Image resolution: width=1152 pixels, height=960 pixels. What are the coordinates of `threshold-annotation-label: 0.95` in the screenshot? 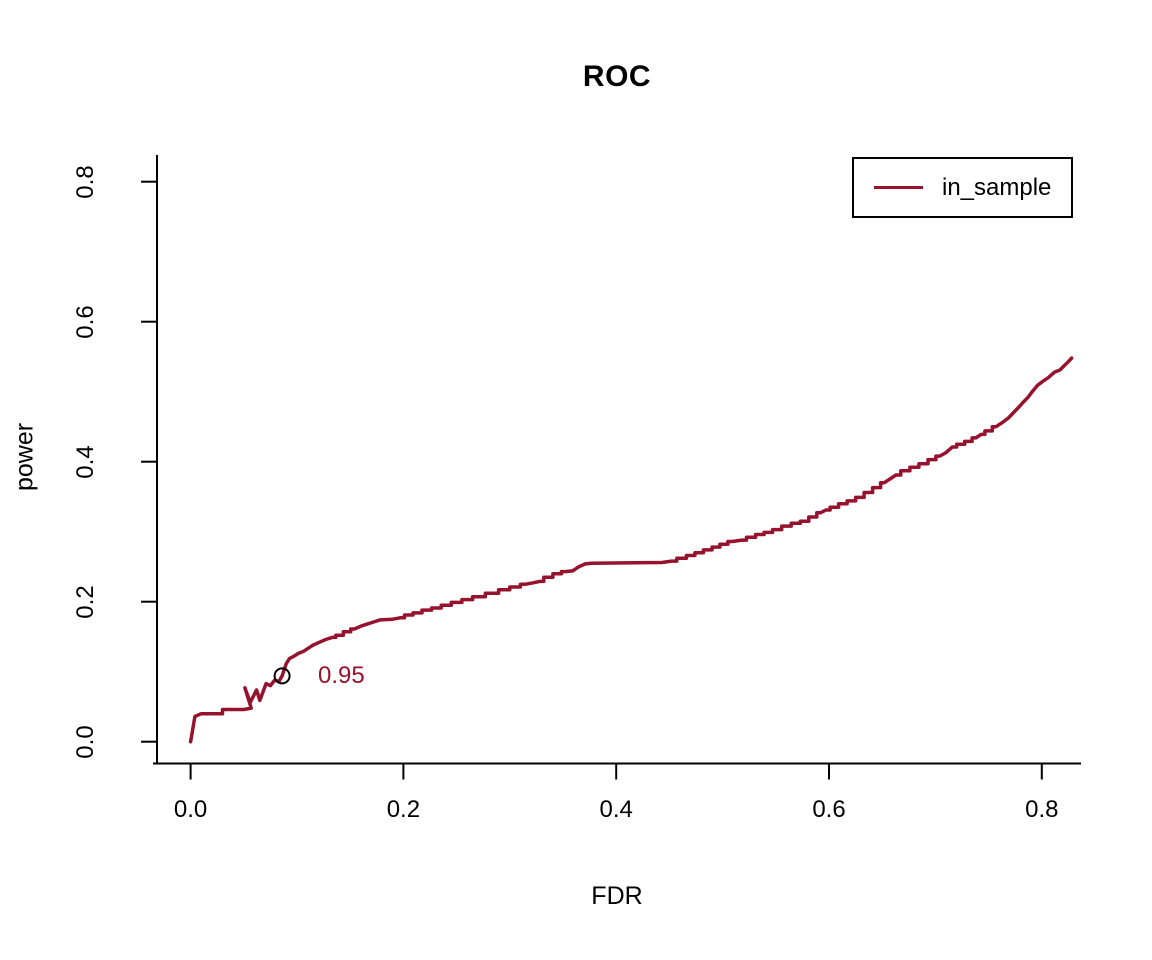 It's located at (341, 675).